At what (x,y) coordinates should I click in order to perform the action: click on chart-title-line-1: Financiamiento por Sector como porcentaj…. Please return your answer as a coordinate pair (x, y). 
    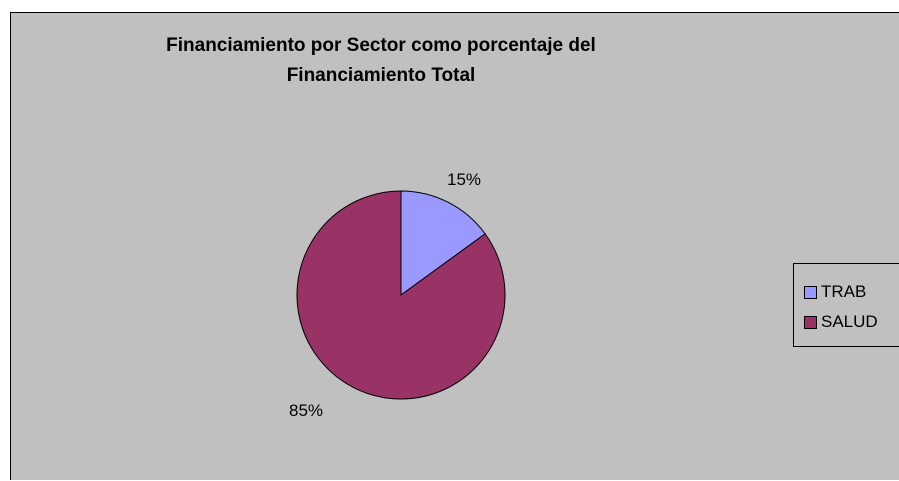
    Looking at the image, I should click on (381, 45).